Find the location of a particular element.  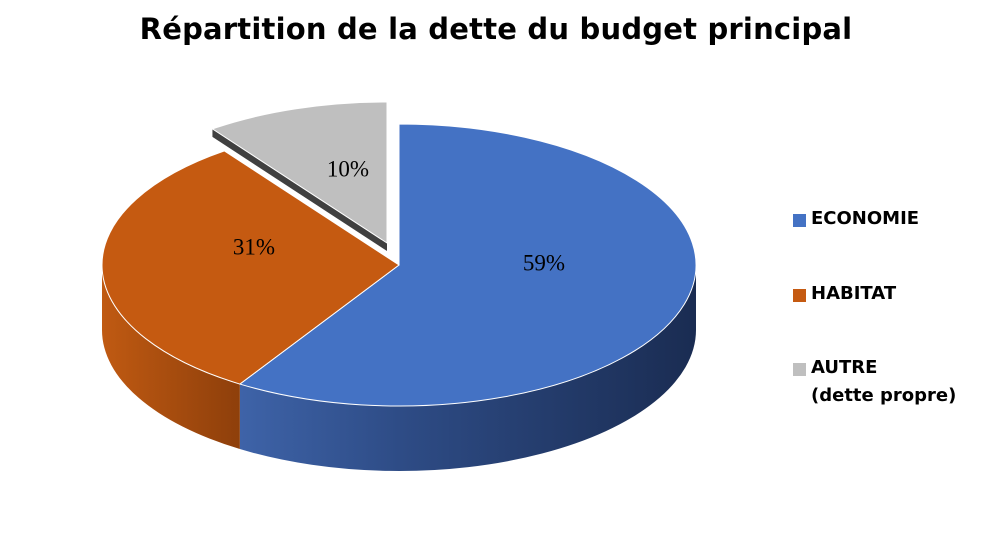

legend-label-line: AUTRE is located at coordinates (844, 367).